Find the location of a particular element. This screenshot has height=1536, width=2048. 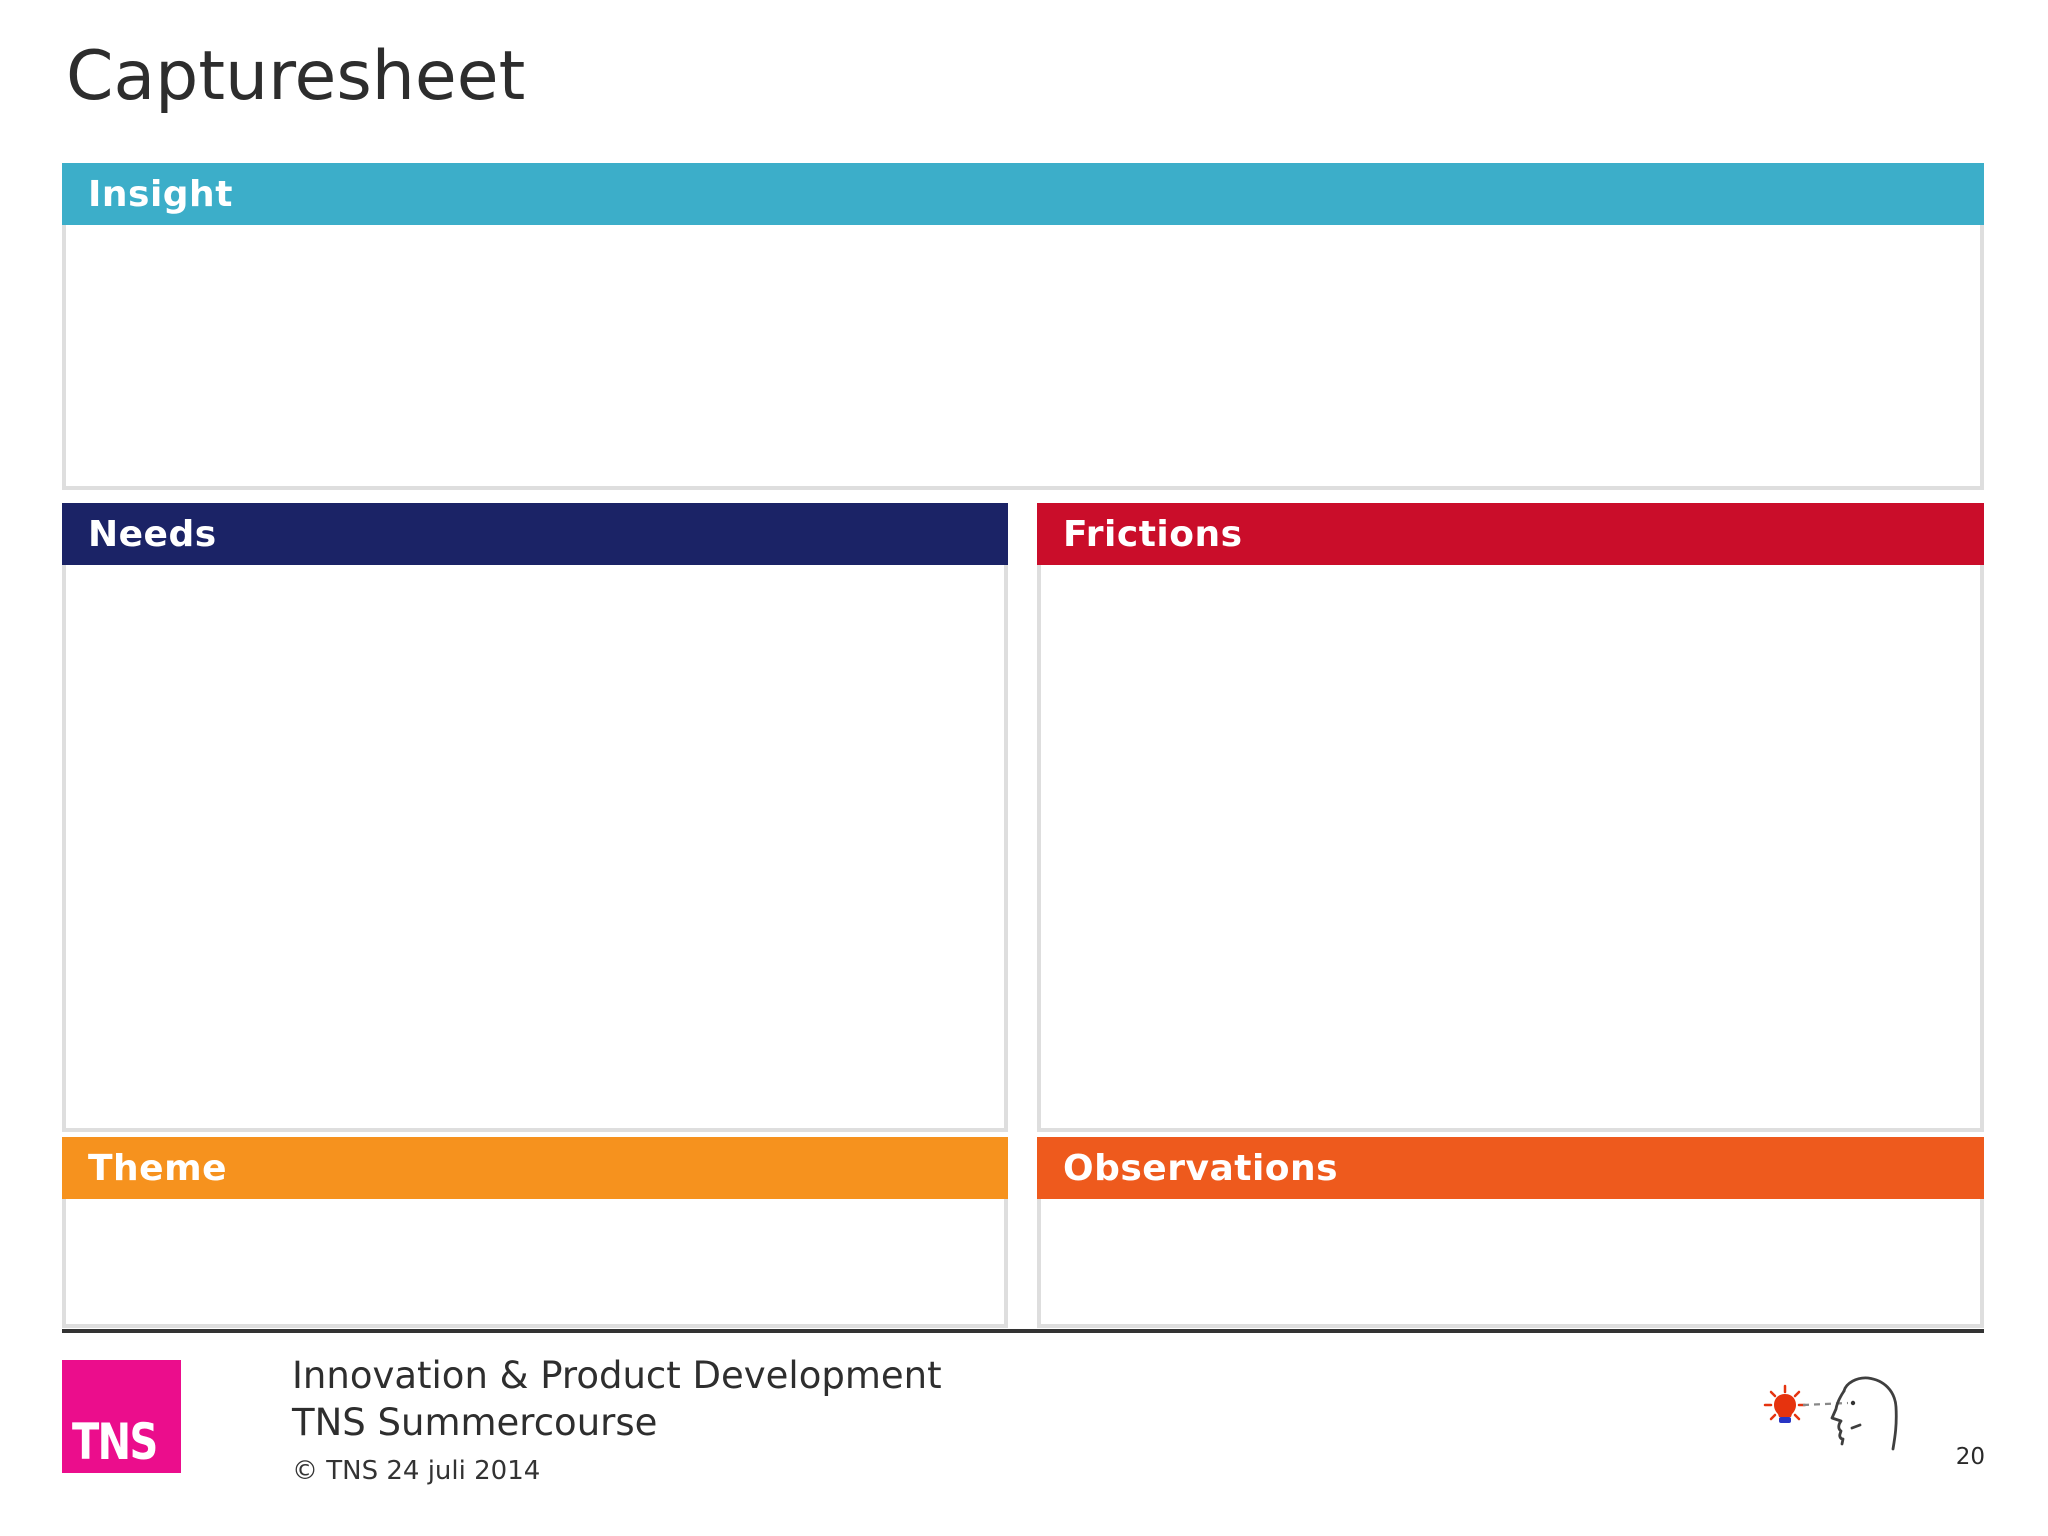

observations-section-header: Observations is located at coordinates (1510, 1168).